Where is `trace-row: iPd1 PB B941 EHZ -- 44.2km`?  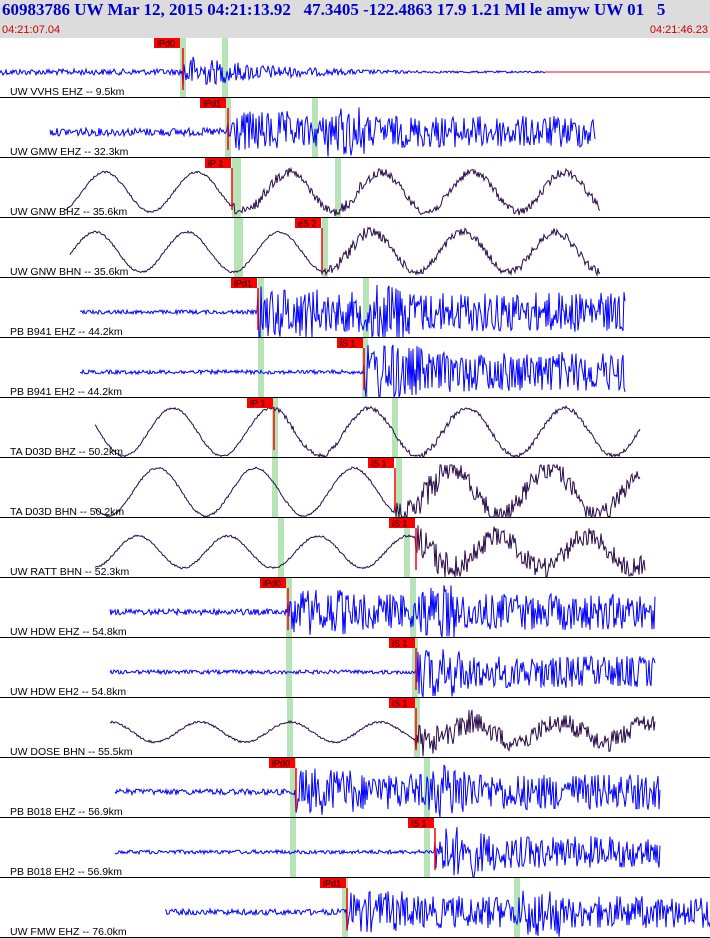 trace-row: iPd1 PB B941 EHZ -- 44.2km is located at coordinates (355, 308).